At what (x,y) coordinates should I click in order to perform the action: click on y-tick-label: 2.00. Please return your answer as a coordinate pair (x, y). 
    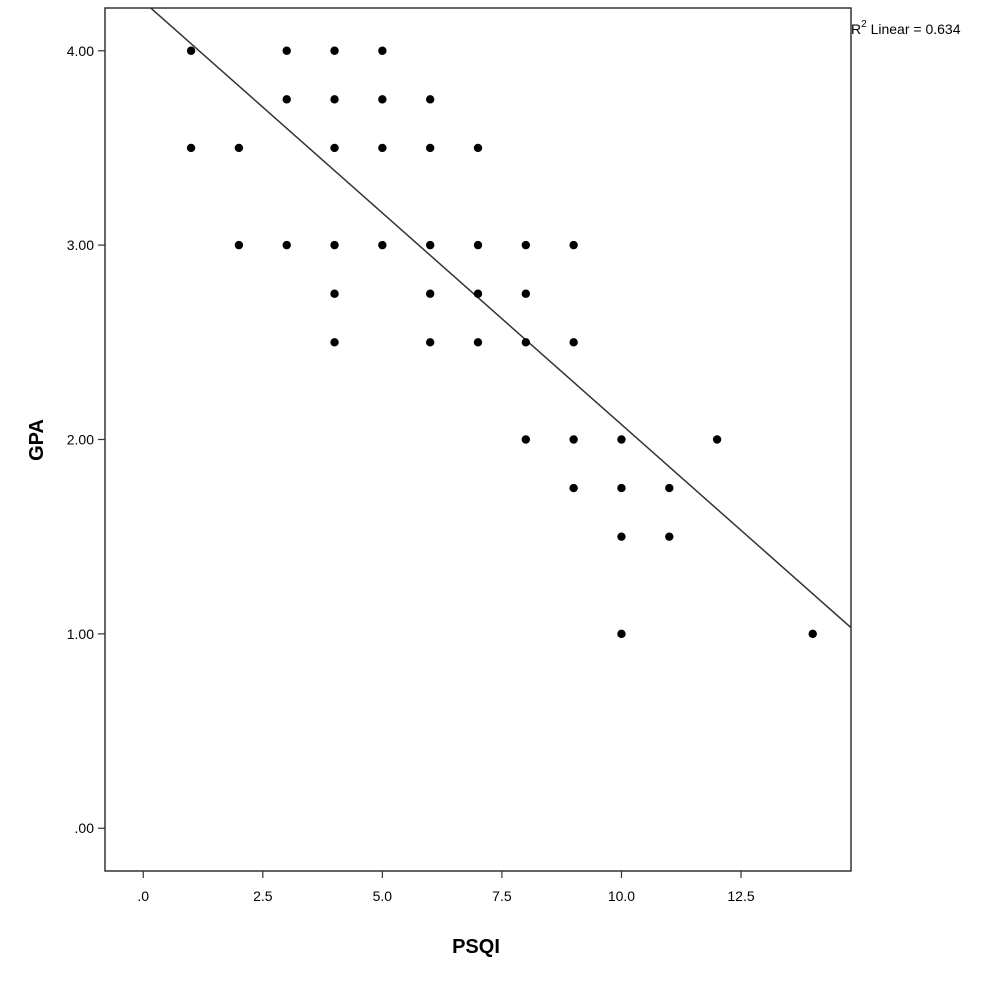
    Looking at the image, I should click on (80, 440).